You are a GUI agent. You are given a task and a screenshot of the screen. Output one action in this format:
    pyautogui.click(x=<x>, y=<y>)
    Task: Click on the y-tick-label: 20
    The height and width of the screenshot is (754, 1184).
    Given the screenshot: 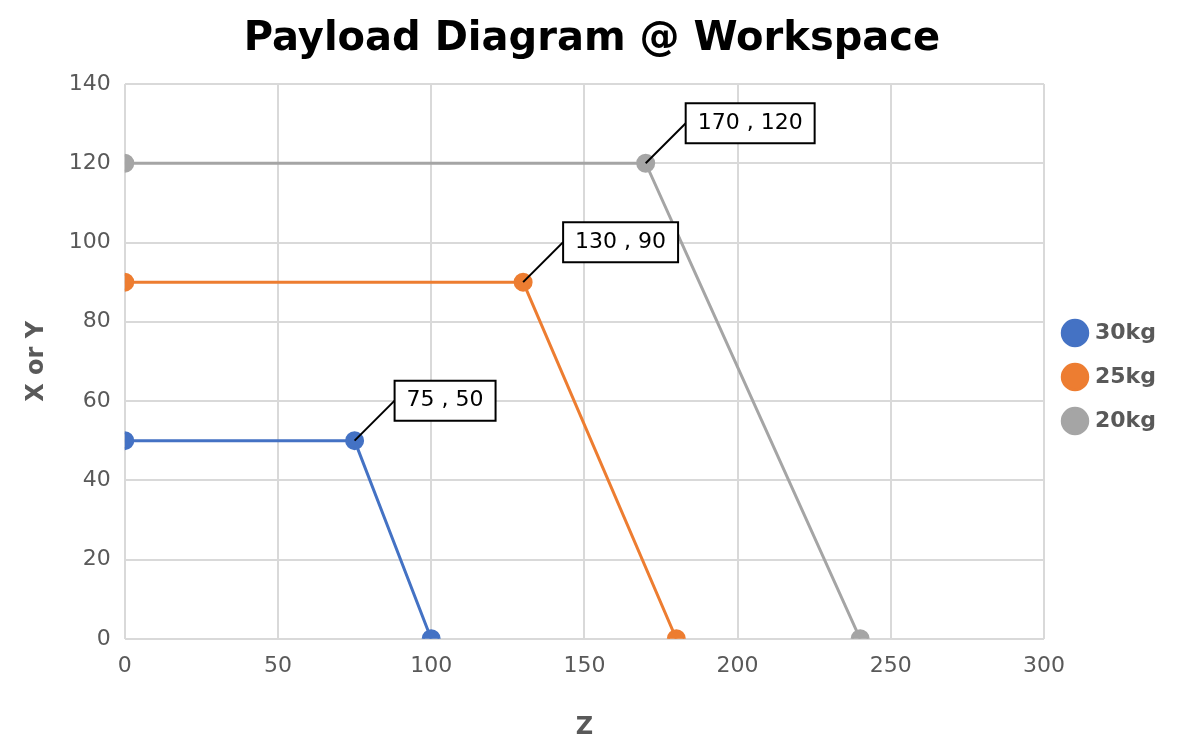 What is the action you would take?
    pyautogui.click(x=96, y=558)
    